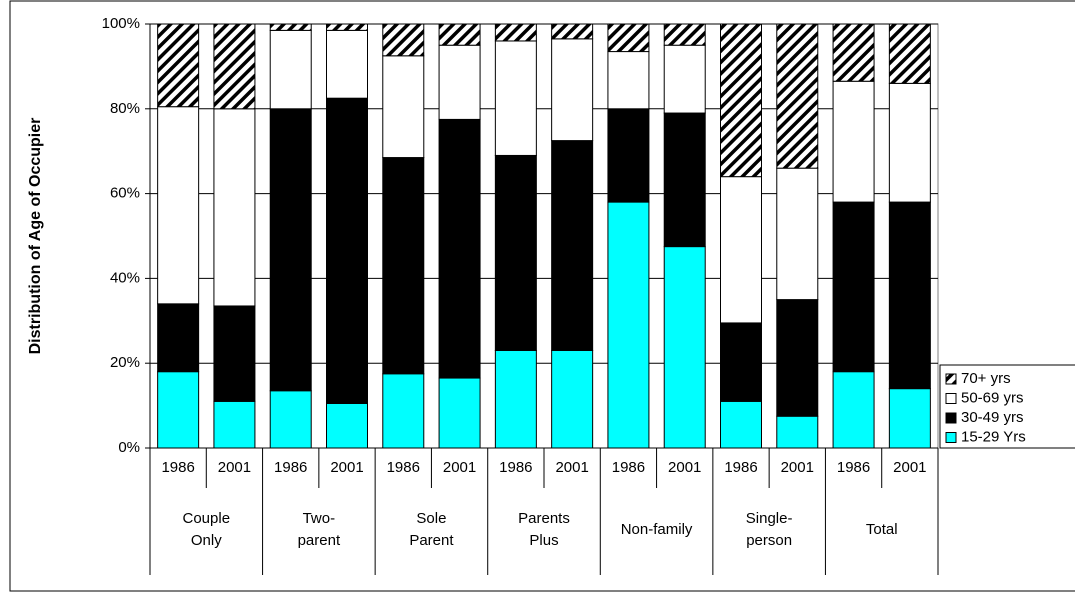  What do you see at coordinates (431, 540) in the screenshot?
I see `group-label: Parent` at bounding box center [431, 540].